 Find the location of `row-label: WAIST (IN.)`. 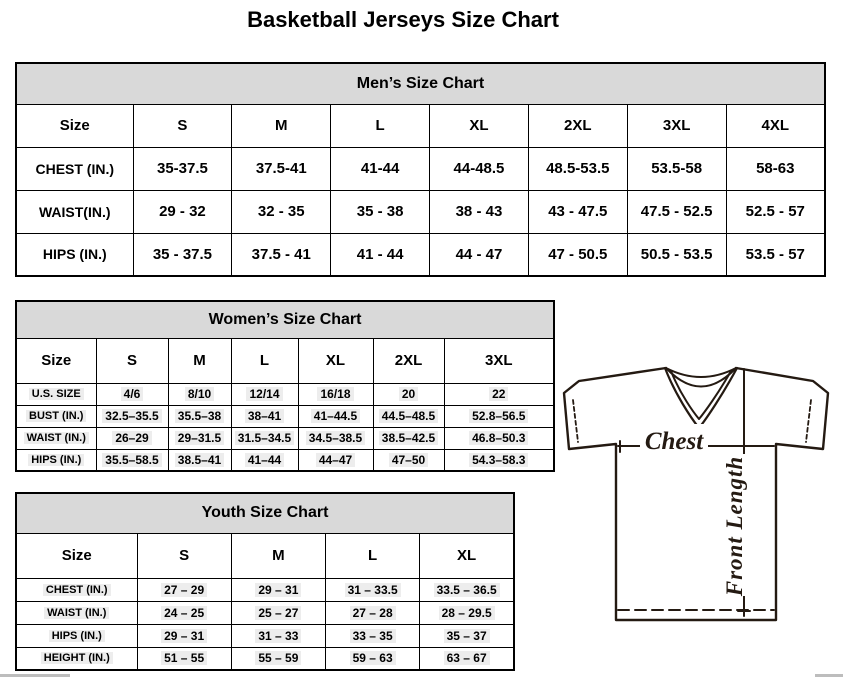

row-label: WAIST (IN.) is located at coordinates (56, 438).